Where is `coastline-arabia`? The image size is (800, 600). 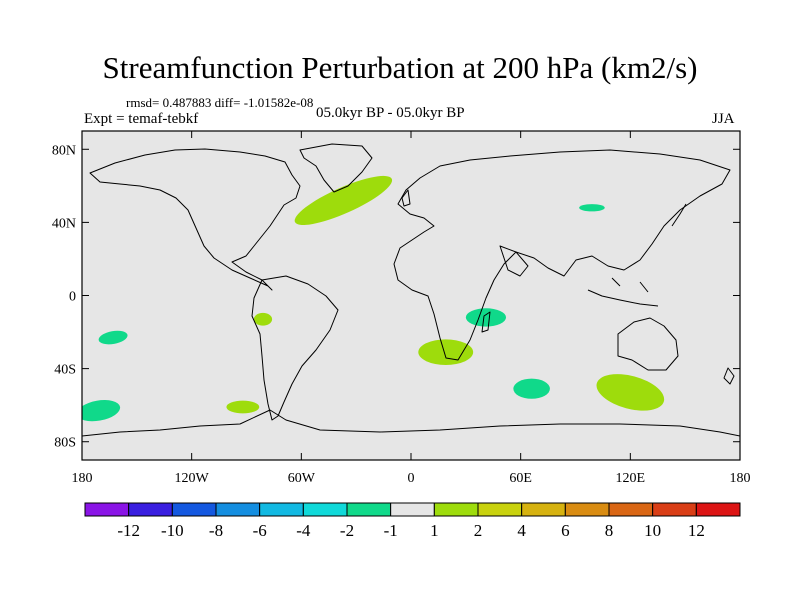
coastline-arabia is located at coordinates (514, 261).